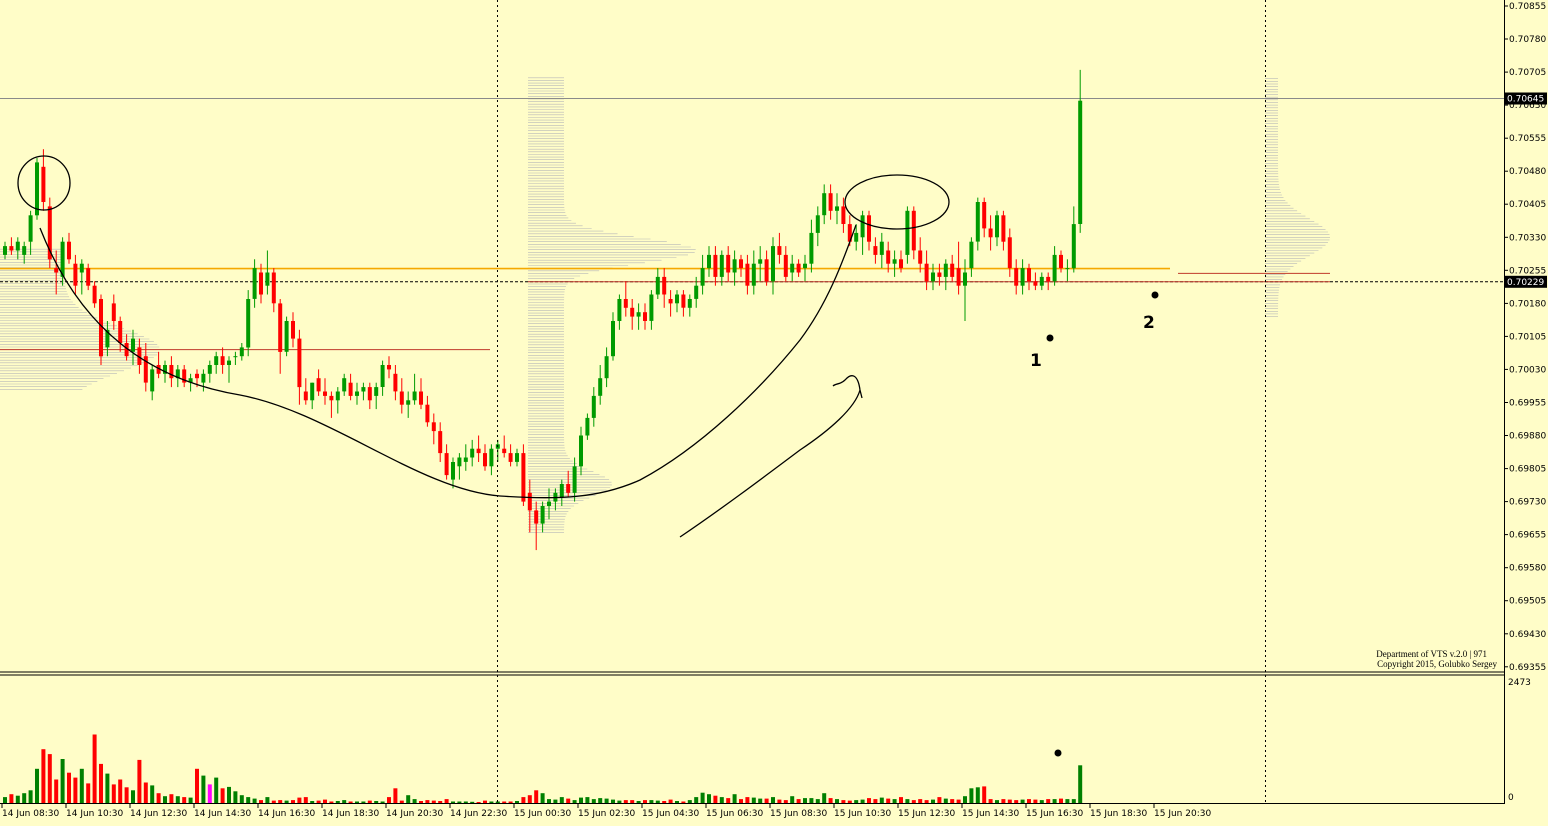  What do you see at coordinates (1527, 40) in the screenshot?
I see `price-tick-label: 0.70780` at bounding box center [1527, 40].